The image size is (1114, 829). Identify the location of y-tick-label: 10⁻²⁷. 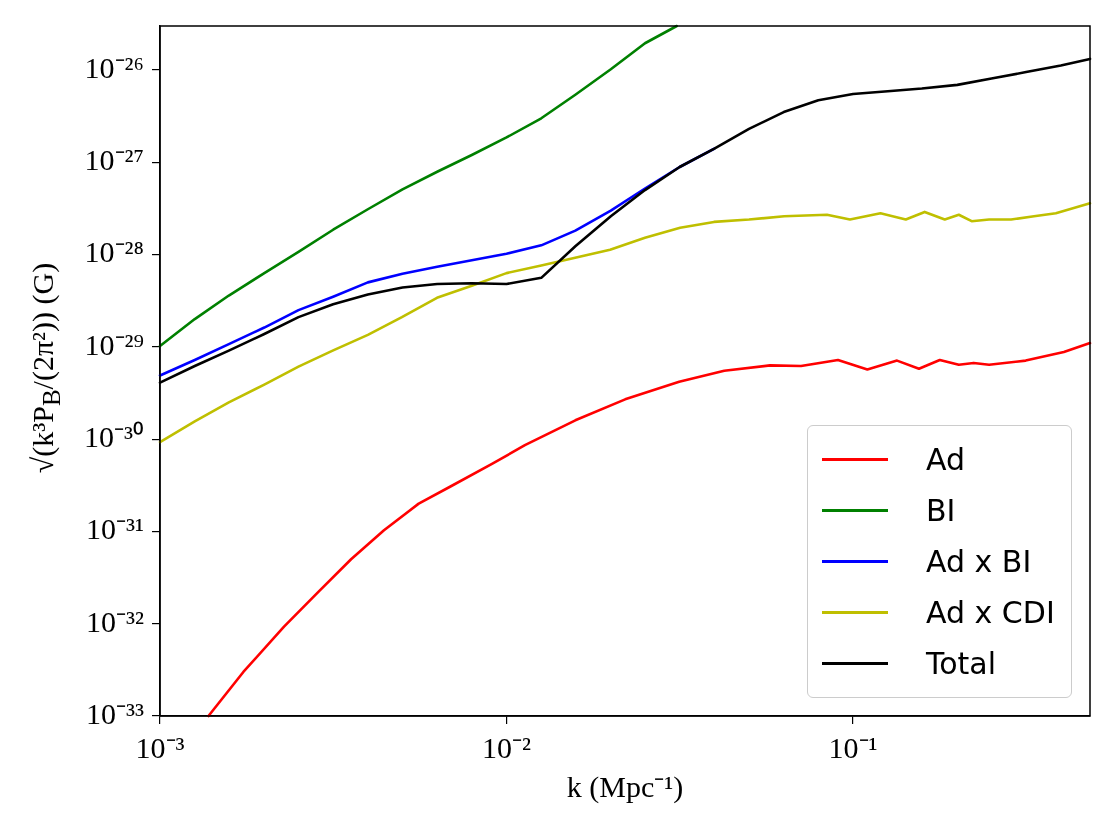
(114, 160).